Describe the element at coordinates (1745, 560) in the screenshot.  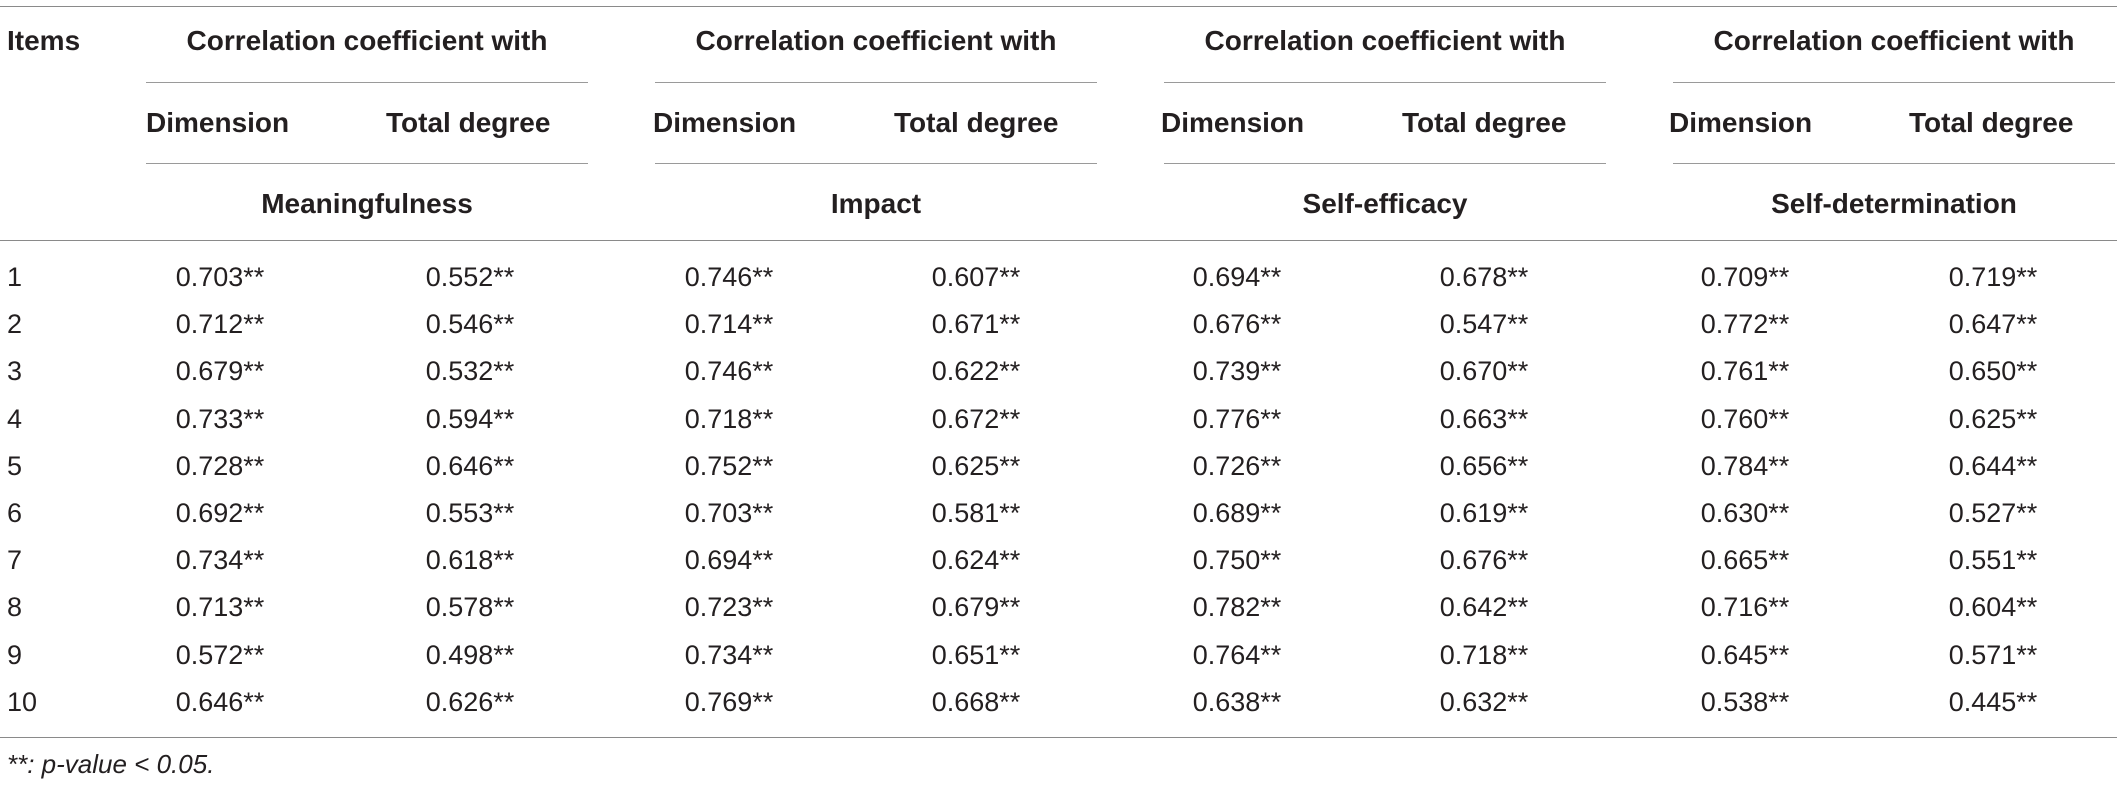
I see `table-cell: 0.665**` at that location.